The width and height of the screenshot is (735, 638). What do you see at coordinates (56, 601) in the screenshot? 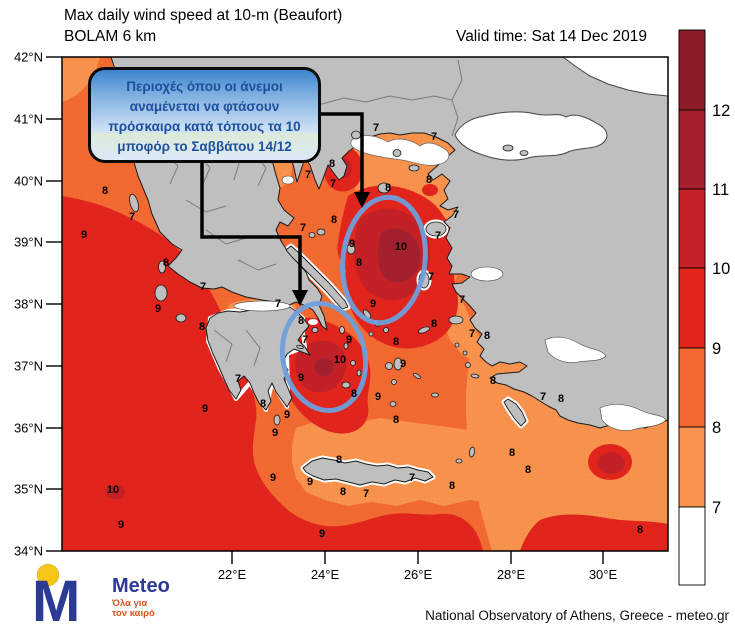
I see `logo-monogram: M` at bounding box center [56, 601].